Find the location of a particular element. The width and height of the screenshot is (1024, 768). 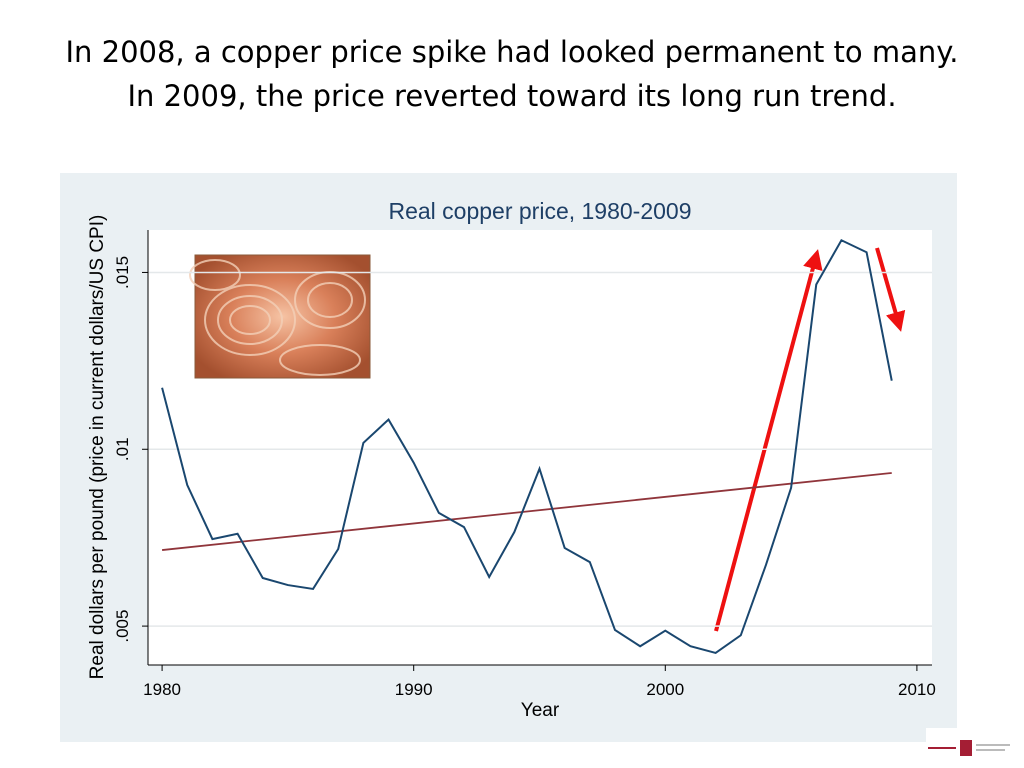

x-axis-title: Year is located at coordinates (540, 710).